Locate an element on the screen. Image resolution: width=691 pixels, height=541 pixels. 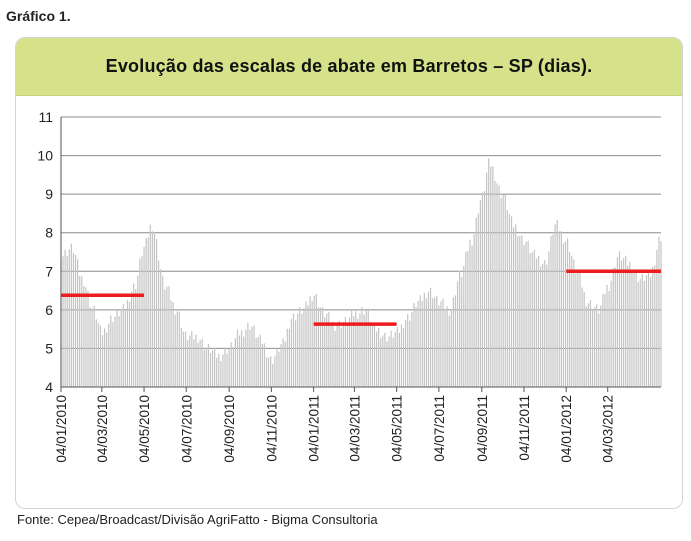
y-tick-label: 10 is located at coordinates (45, 156).